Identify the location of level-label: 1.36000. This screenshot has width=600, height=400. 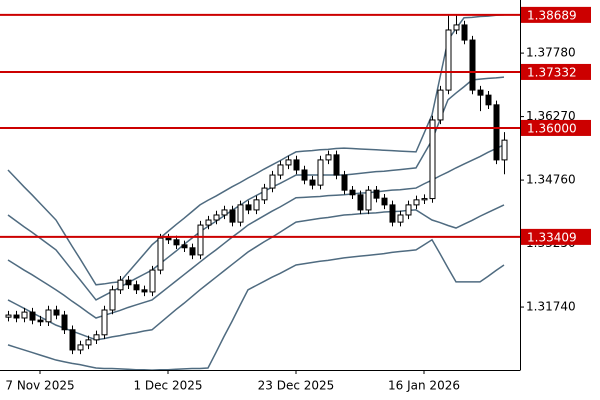
(552, 128).